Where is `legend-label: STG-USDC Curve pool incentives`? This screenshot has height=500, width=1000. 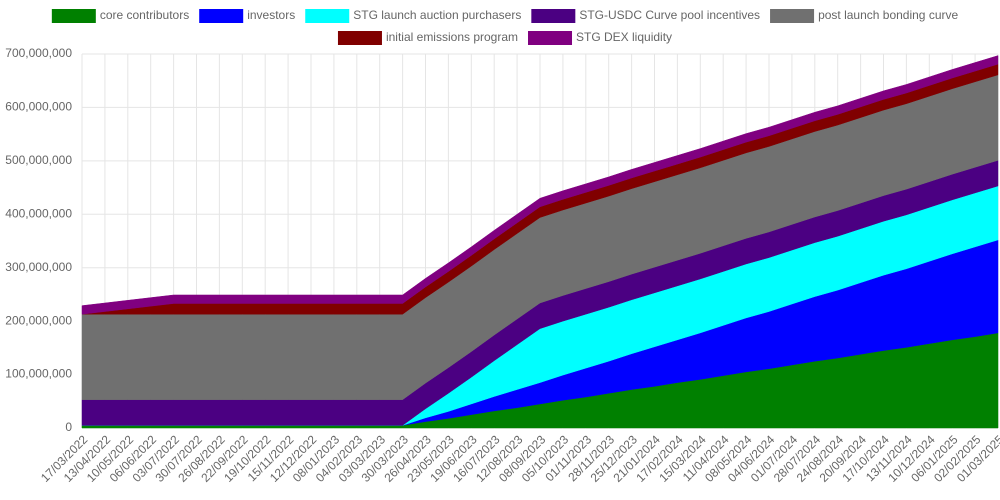
legend-label: STG-USDC Curve pool incentives is located at coordinates (669, 15).